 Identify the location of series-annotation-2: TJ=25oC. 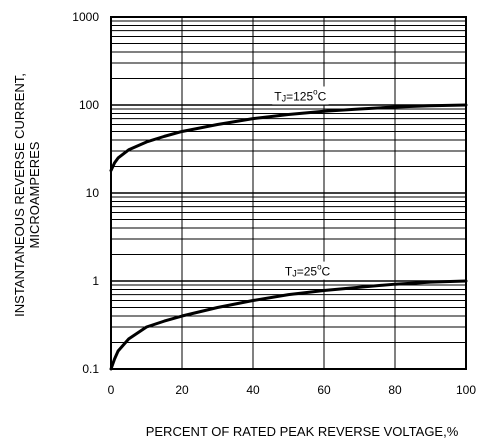
(307, 270).